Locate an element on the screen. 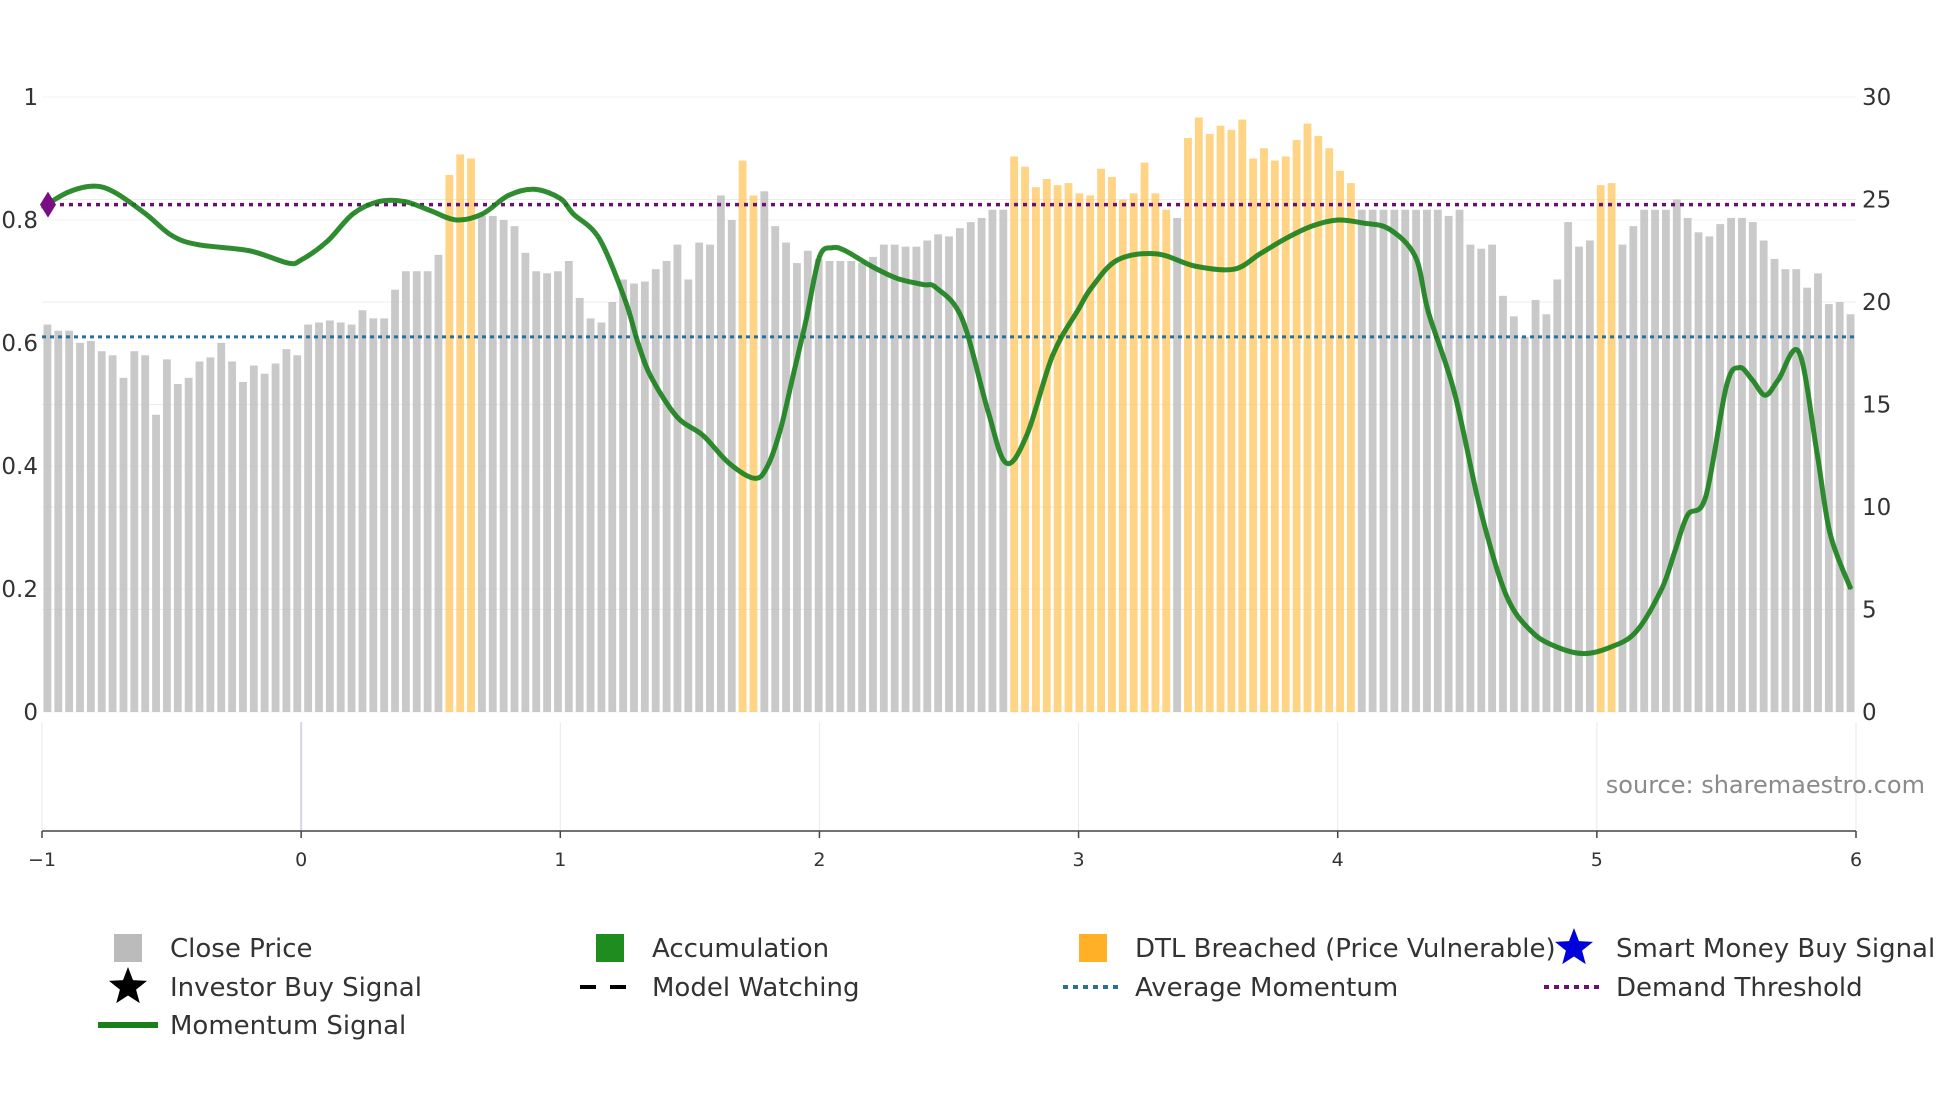 The height and width of the screenshot is (1102, 1960). legend-item-dtl: DTL Breached (Price Vulnerable) is located at coordinates (1317, 949).